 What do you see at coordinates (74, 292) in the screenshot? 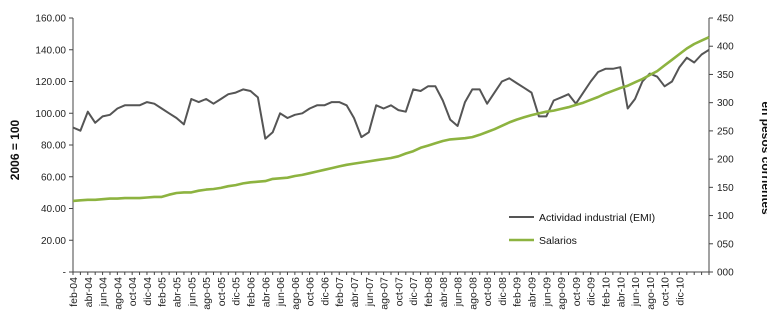
I see `x-tick-label: feb-04` at bounding box center [74, 292].